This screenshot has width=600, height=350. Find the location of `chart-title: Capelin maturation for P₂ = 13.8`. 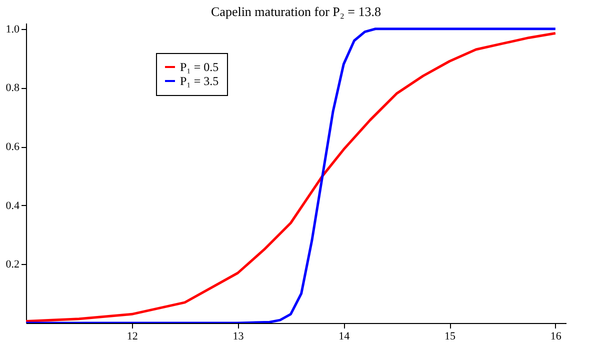

chart-title: Capelin maturation for P₂ = 13.8 is located at coordinates (296, 11).